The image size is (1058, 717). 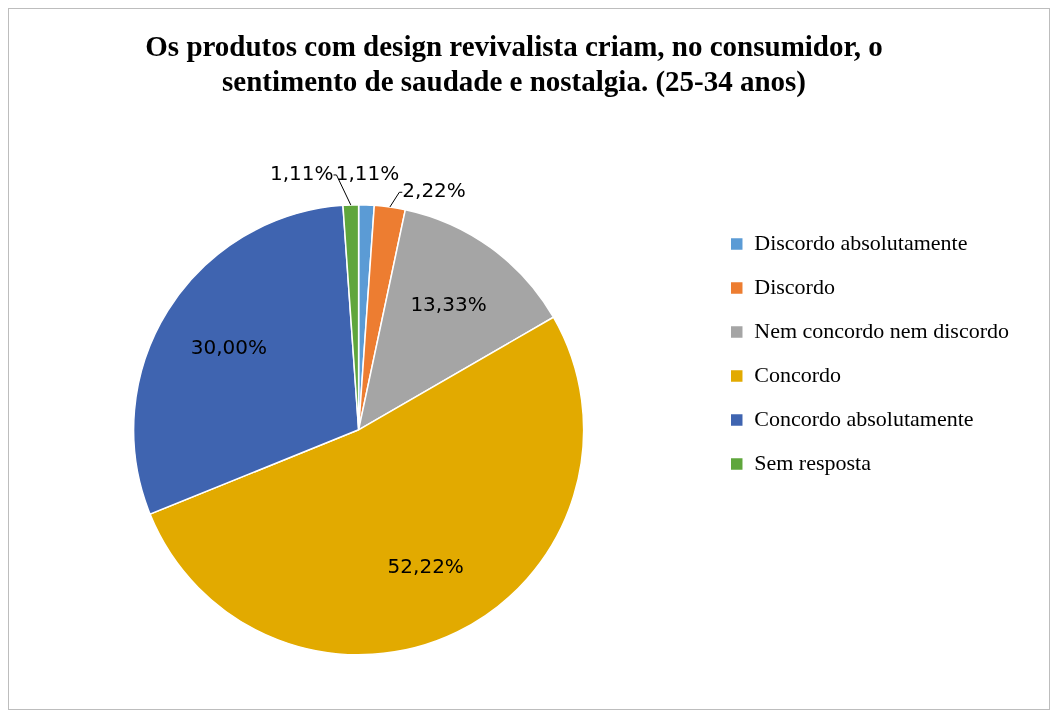 I want to click on legend-label: Discordo, so click(x=794, y=286).